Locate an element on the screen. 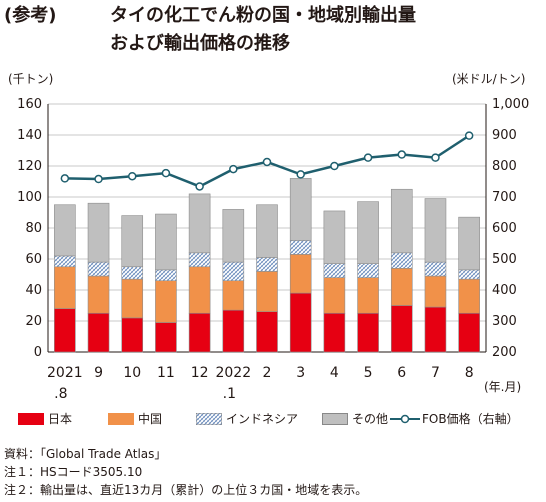  legend-item-china: 中国 is located at coordinates (135, 418).